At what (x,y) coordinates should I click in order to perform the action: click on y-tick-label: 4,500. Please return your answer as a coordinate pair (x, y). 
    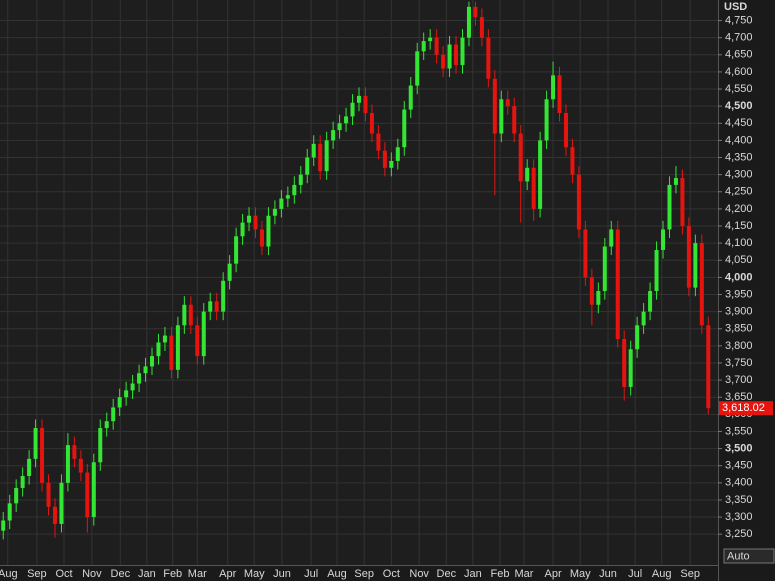
    Looking at the image, I should click on (739, 106).